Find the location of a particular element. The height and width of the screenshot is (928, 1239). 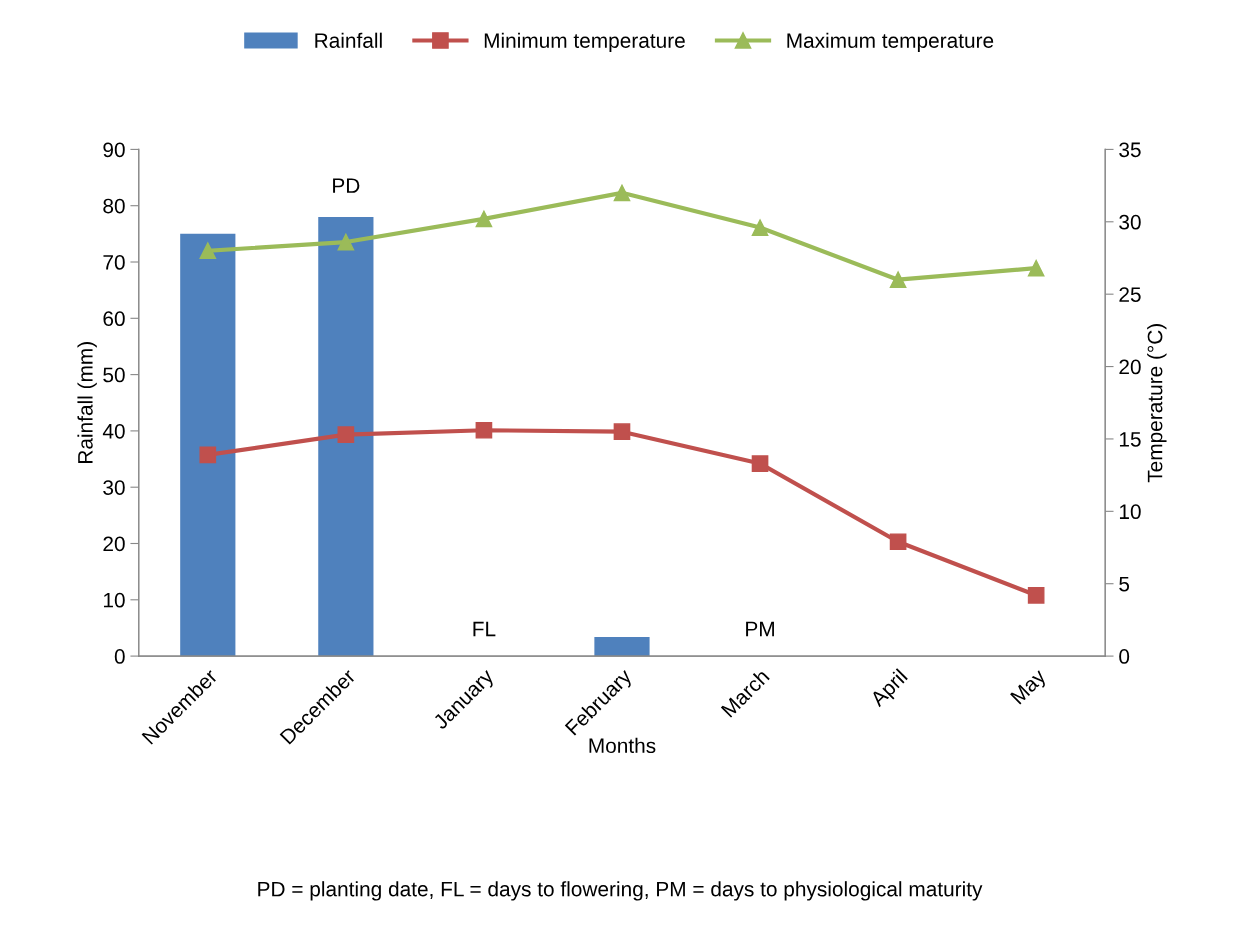

legend-label: Maximum temperature is located at coordinates (890, 42).